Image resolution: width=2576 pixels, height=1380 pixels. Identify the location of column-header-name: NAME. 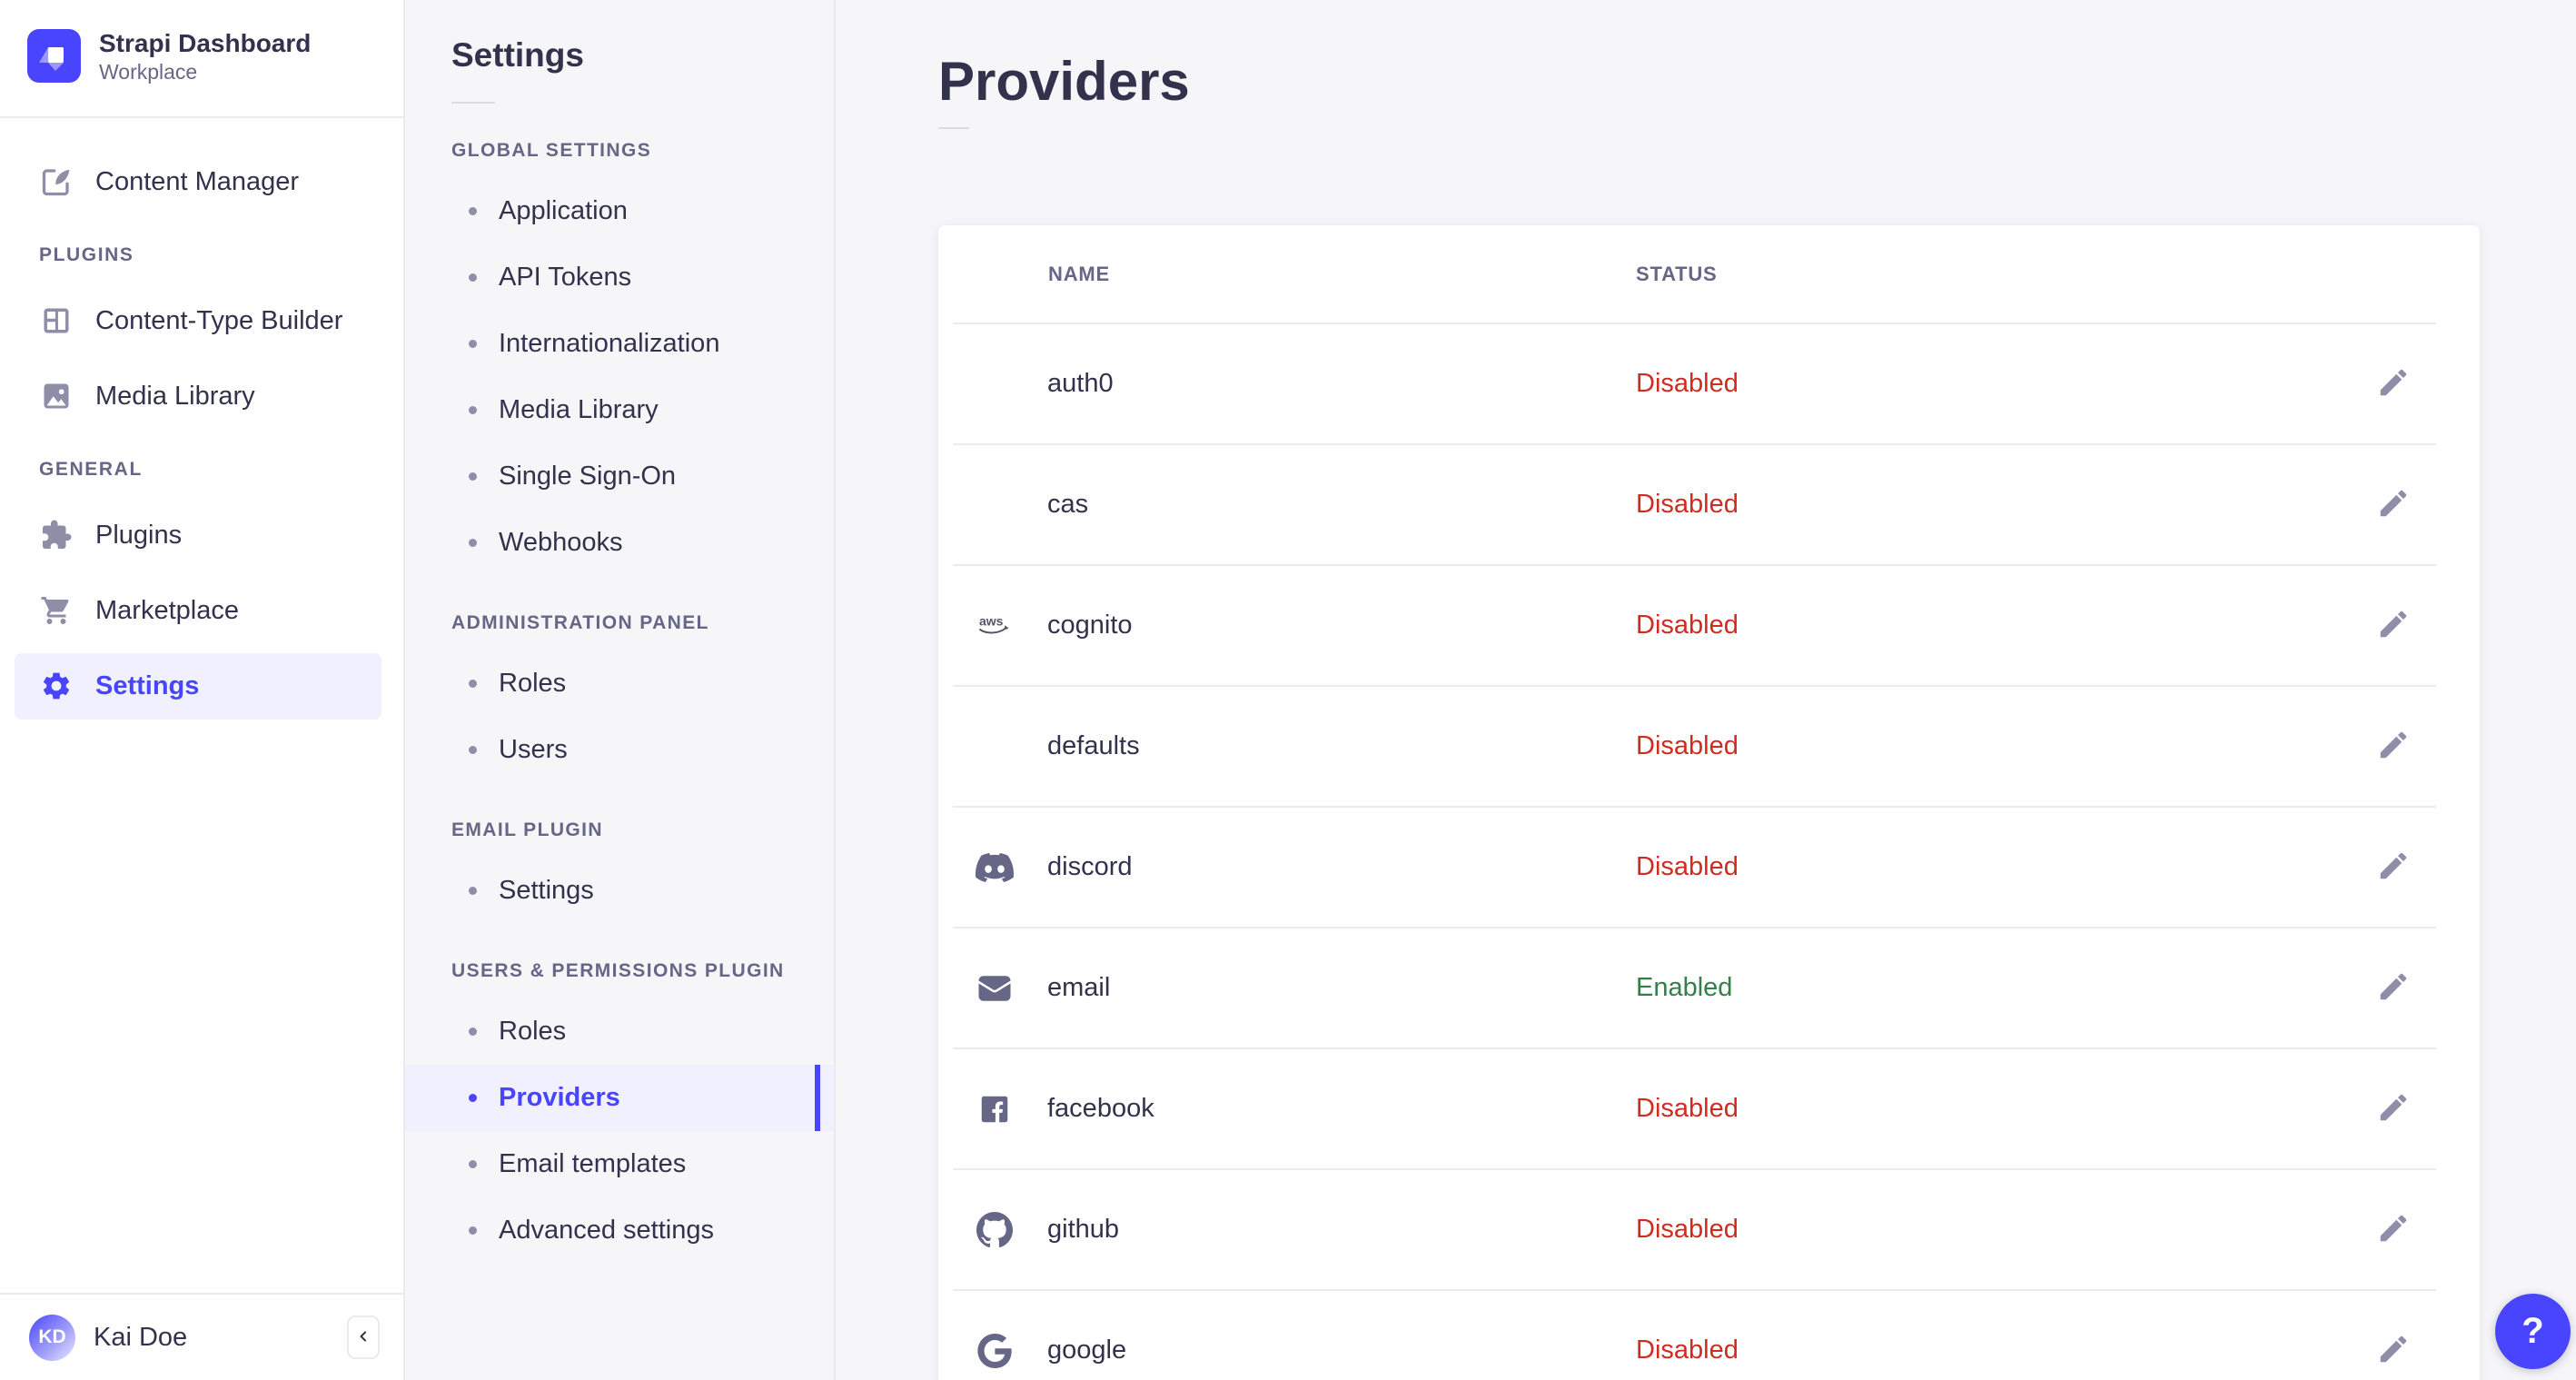
(1079, 273).